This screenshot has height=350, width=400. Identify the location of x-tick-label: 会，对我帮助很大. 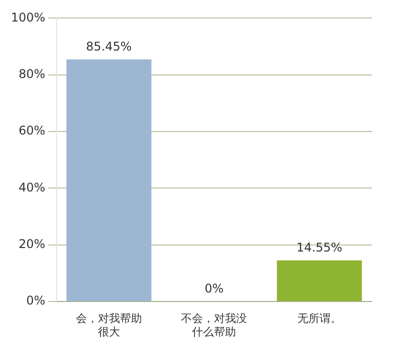
(109, 325).